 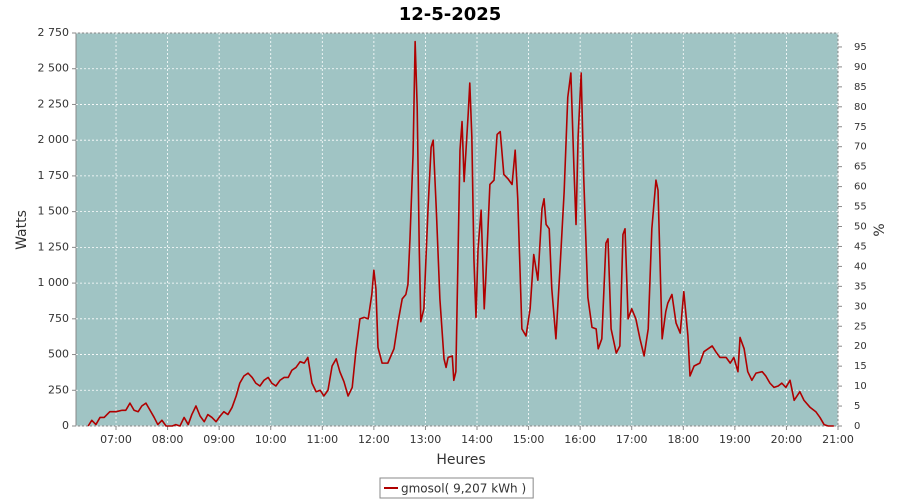 What do you see at coordinates (580, 439) in the screenshot?
I see `x-tick-label: 16:00` at bounding box center [580, 439].